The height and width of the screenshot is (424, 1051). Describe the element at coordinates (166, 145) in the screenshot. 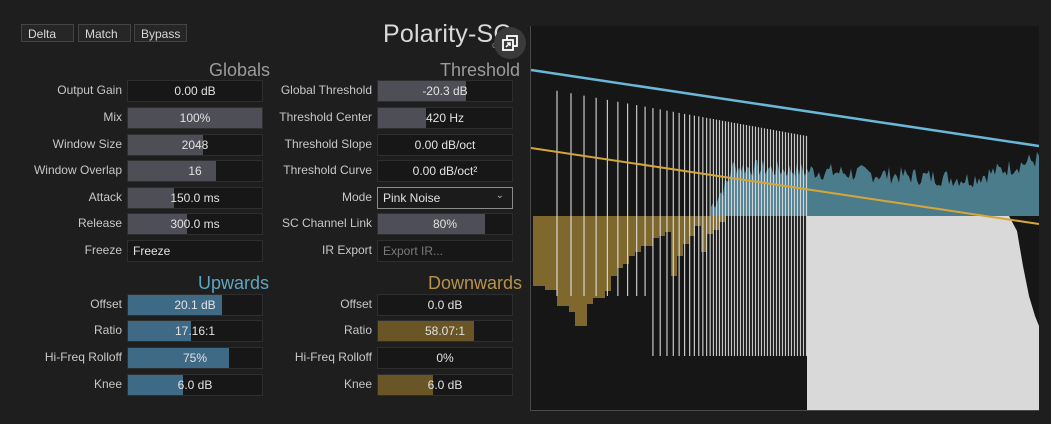

I see `window-size-fill` at that location.